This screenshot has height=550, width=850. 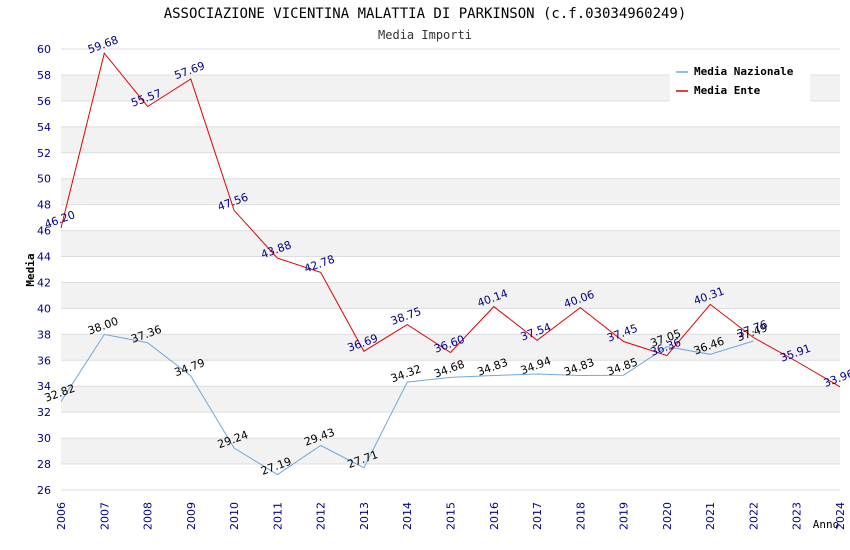 What do you see at coordinates (104, 516) in the screenshot?
I see `x-tick-label: 2007` at bounding box center [104, 516].